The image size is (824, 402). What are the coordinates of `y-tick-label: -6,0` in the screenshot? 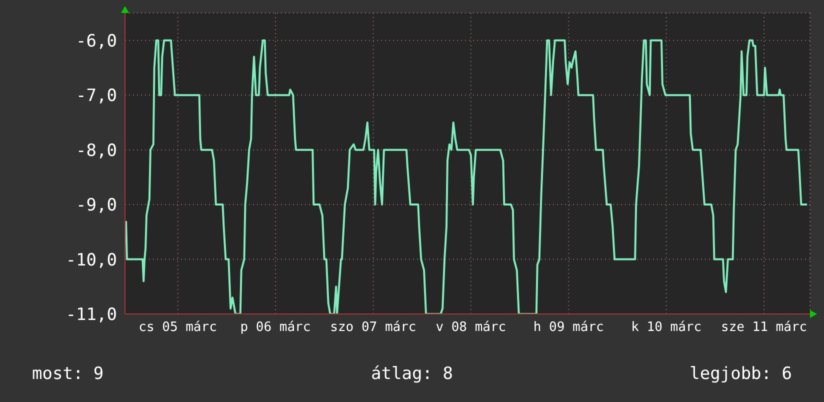 It's located at (96, 41).